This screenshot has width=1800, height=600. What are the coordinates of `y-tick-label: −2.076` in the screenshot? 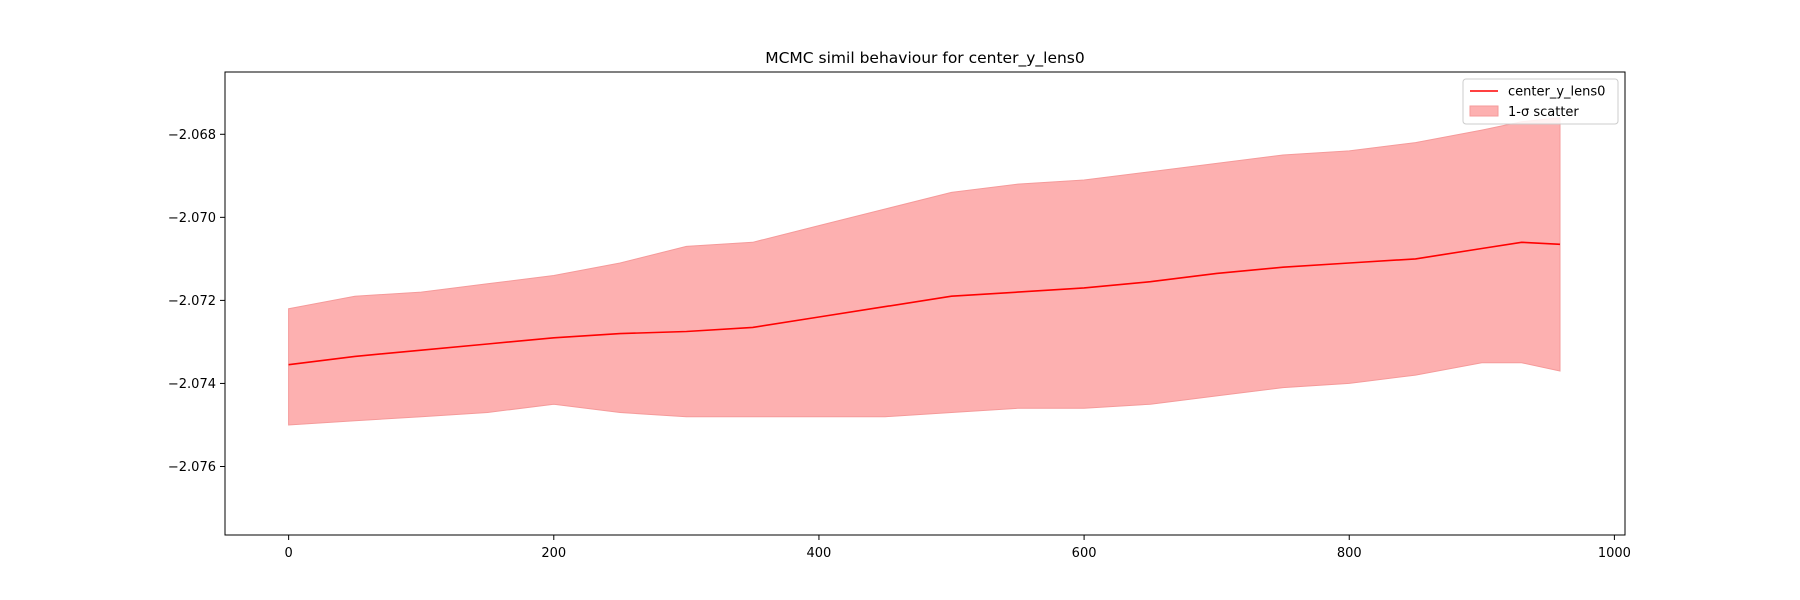 It's located at (192, 467).